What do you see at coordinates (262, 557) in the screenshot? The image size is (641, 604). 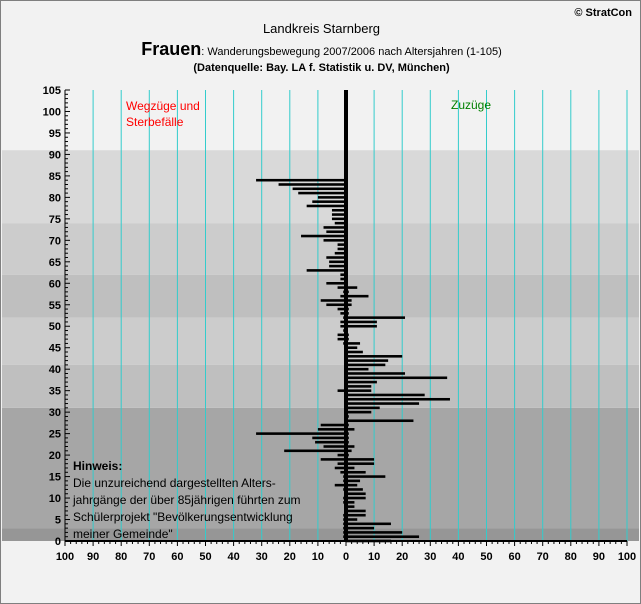 I see `x-tick-label: 30` at bounding box center [262, 557].